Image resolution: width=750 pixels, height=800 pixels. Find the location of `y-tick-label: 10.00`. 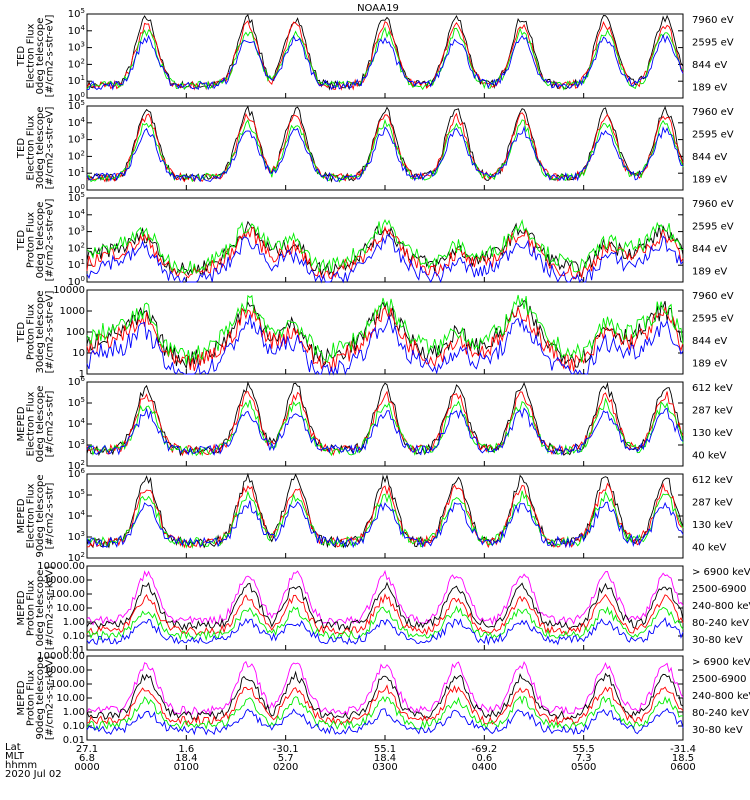

y-tick-label: 10.00 is located at coordinates (70, 608).